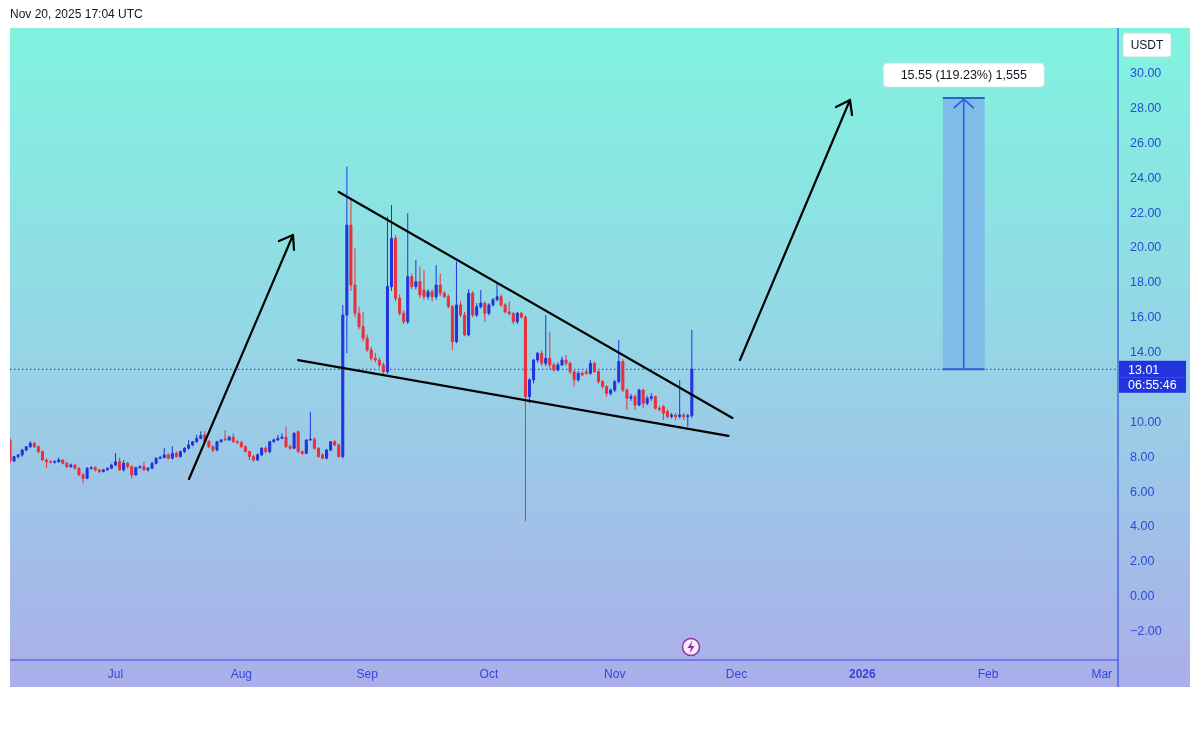  Describe the element at coordinates (1142, 491) in the screenshot. I see `y-tick-label: 6.00` at that location.